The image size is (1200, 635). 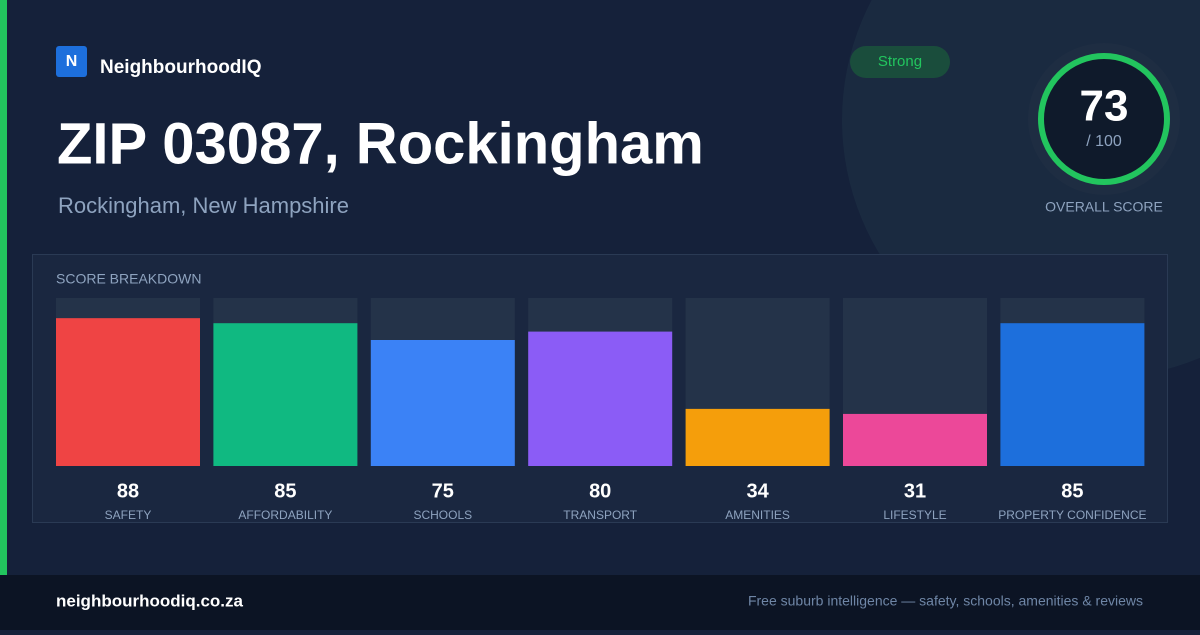 I want to click on brand-name: NeighbourhoodIQ, so click(x=180, y=67).